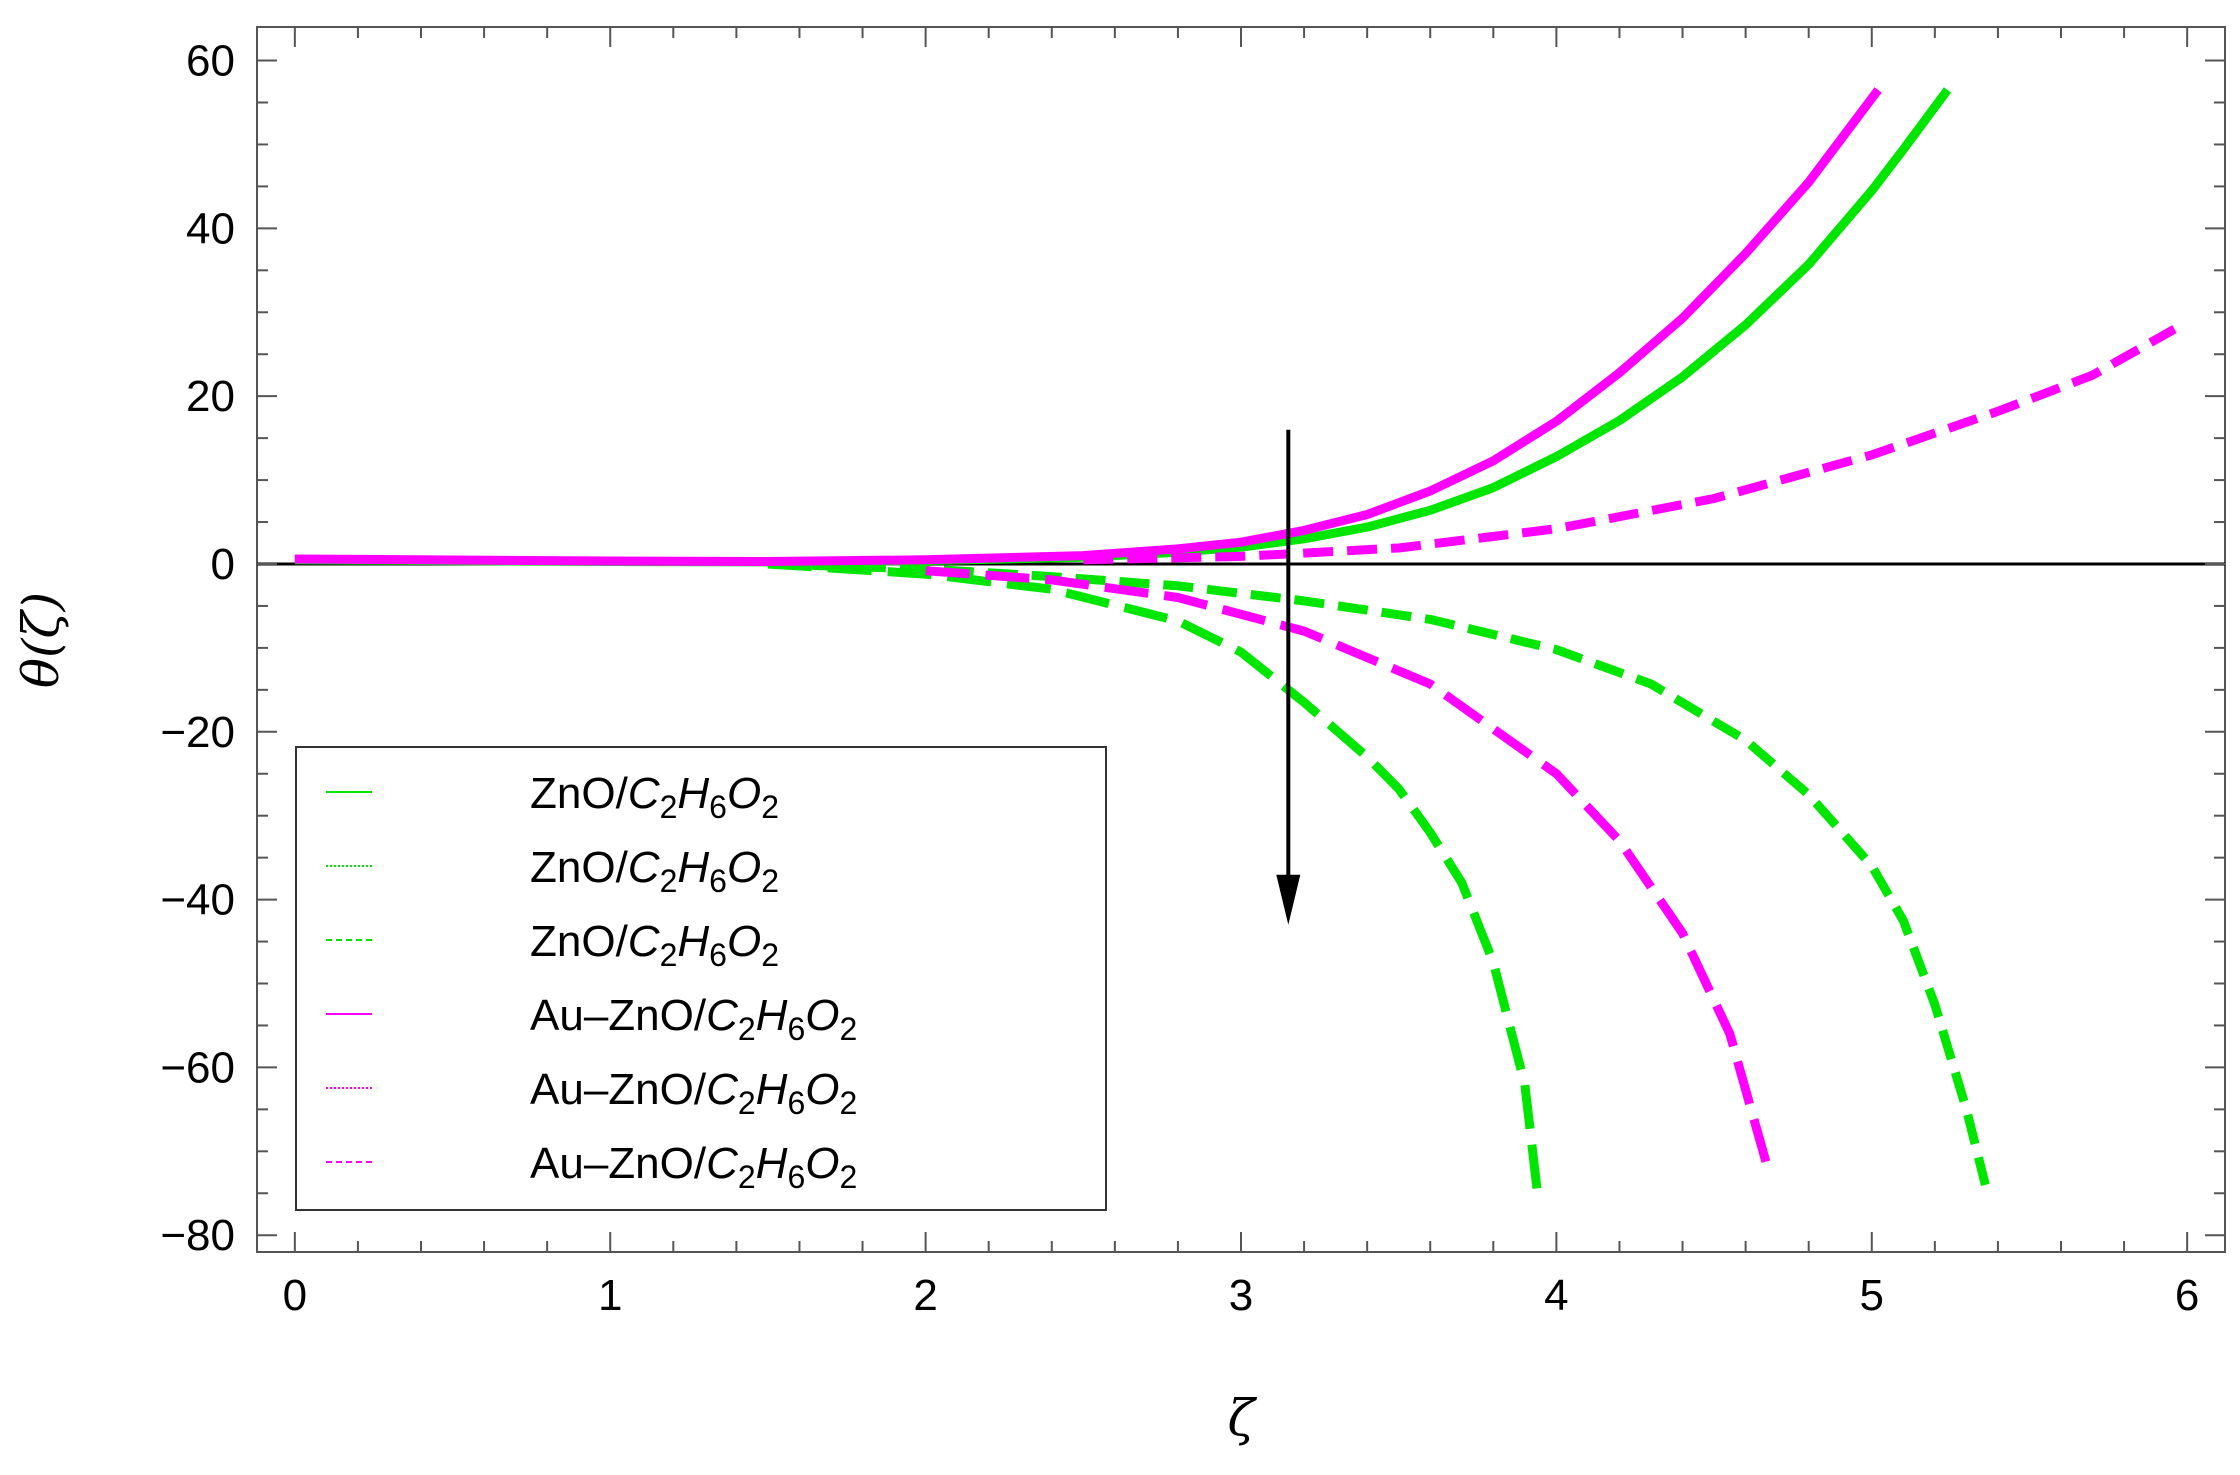 The width and height of the screenshot is (2240, 1475). What do you see at coordinates (654, 871) in the screenshot?
I see `legend-label-2: ZnO/C2H6O2` at bounding box center [654, 871].